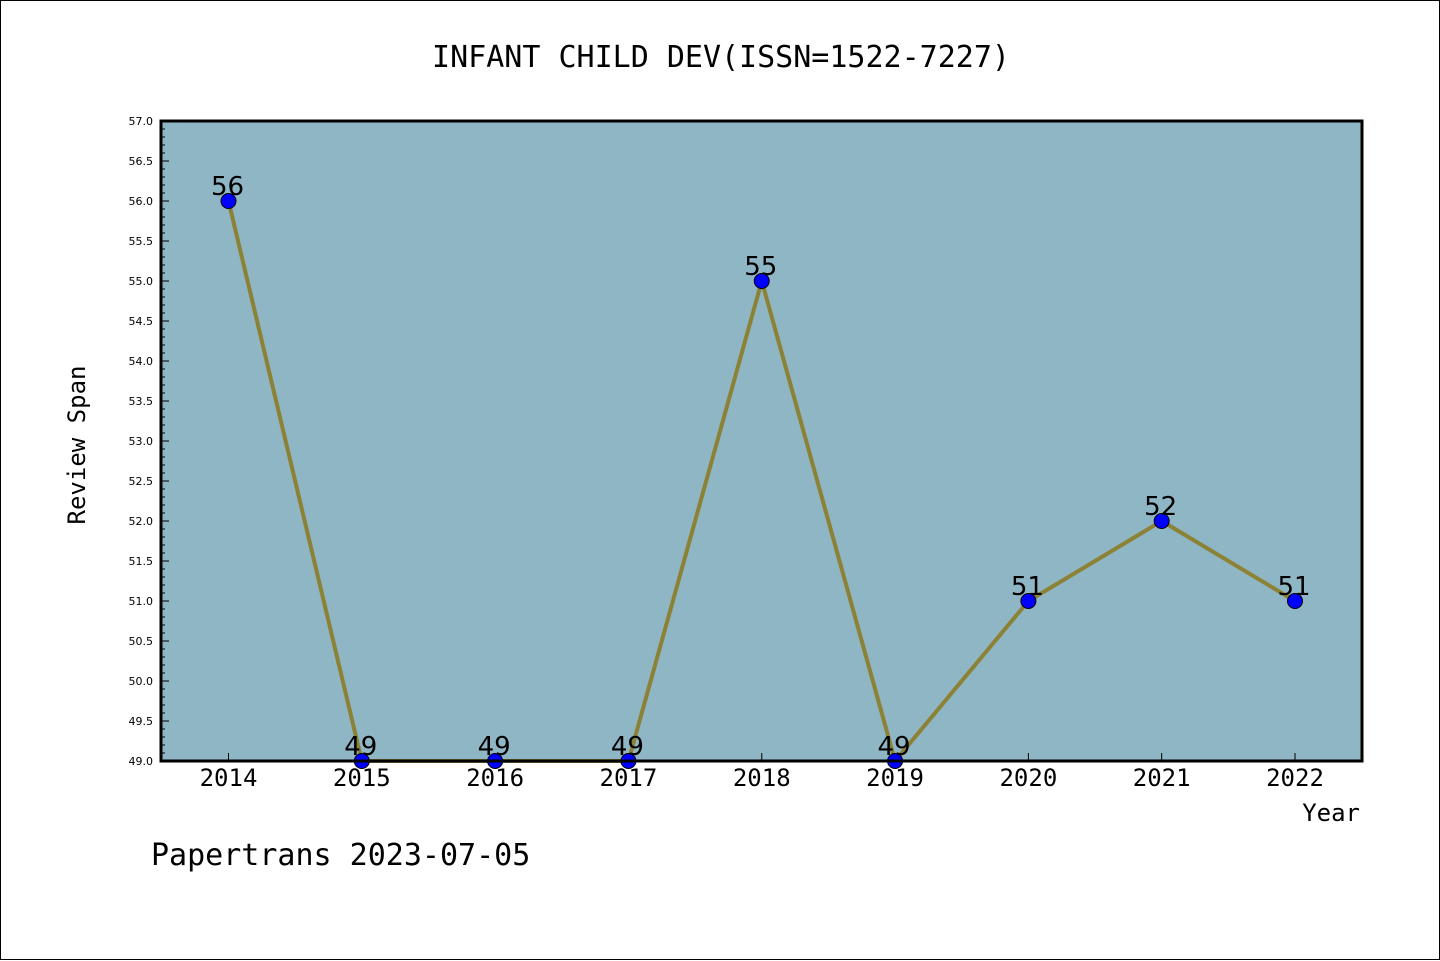 This screenshot has height=961, width=1440. What do you see at coordinates (227, 187) in the screenshot?
I see `data-label: 56` at bounding box center [227, 187].